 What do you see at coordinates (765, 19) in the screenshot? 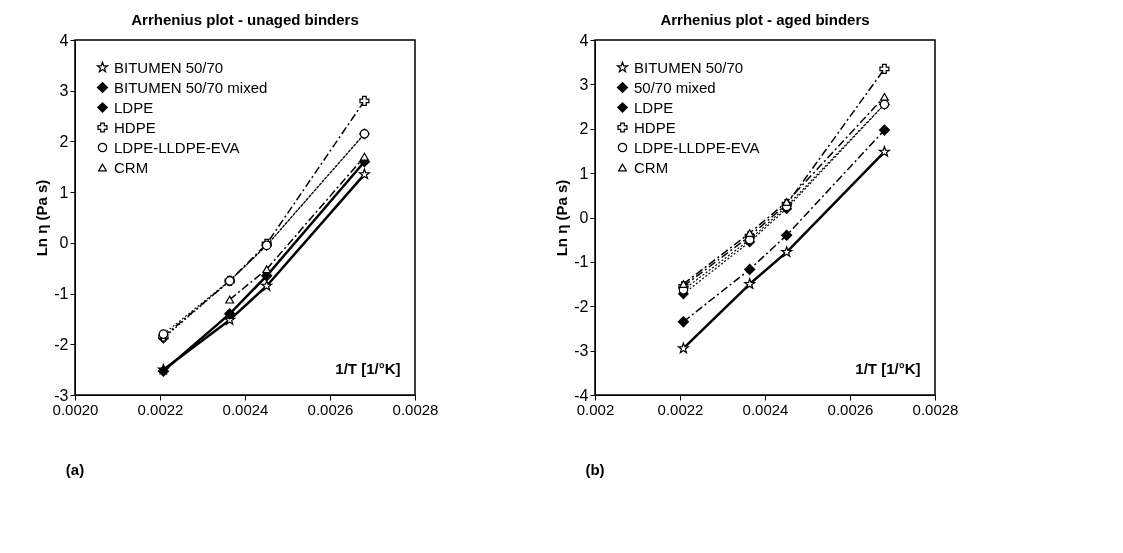
I see `chart-title: Arrhenius plot - aged binders` at bounding box center [765, 19].